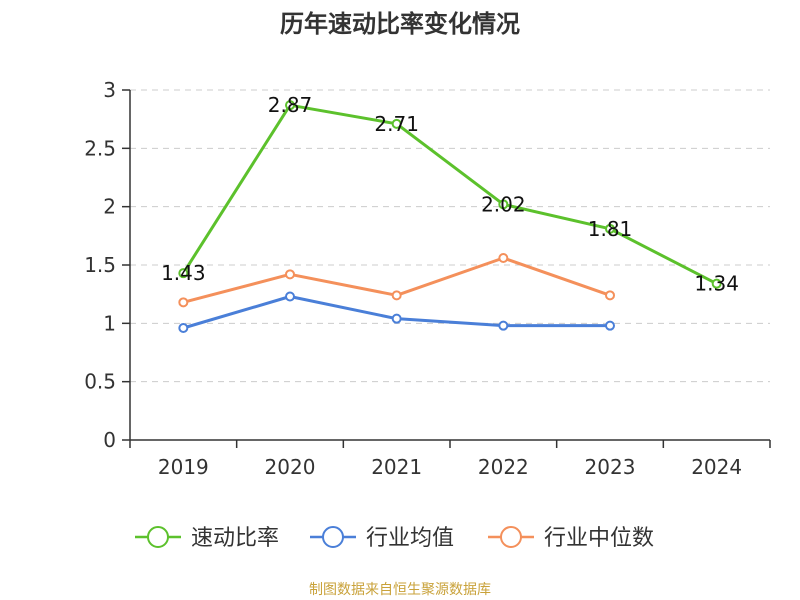 The height and width of the screenshot is (600, 800). Describe the element at coordinates (396, 467) in the screenshot. I see `x-tick-label: 2021` at that location.